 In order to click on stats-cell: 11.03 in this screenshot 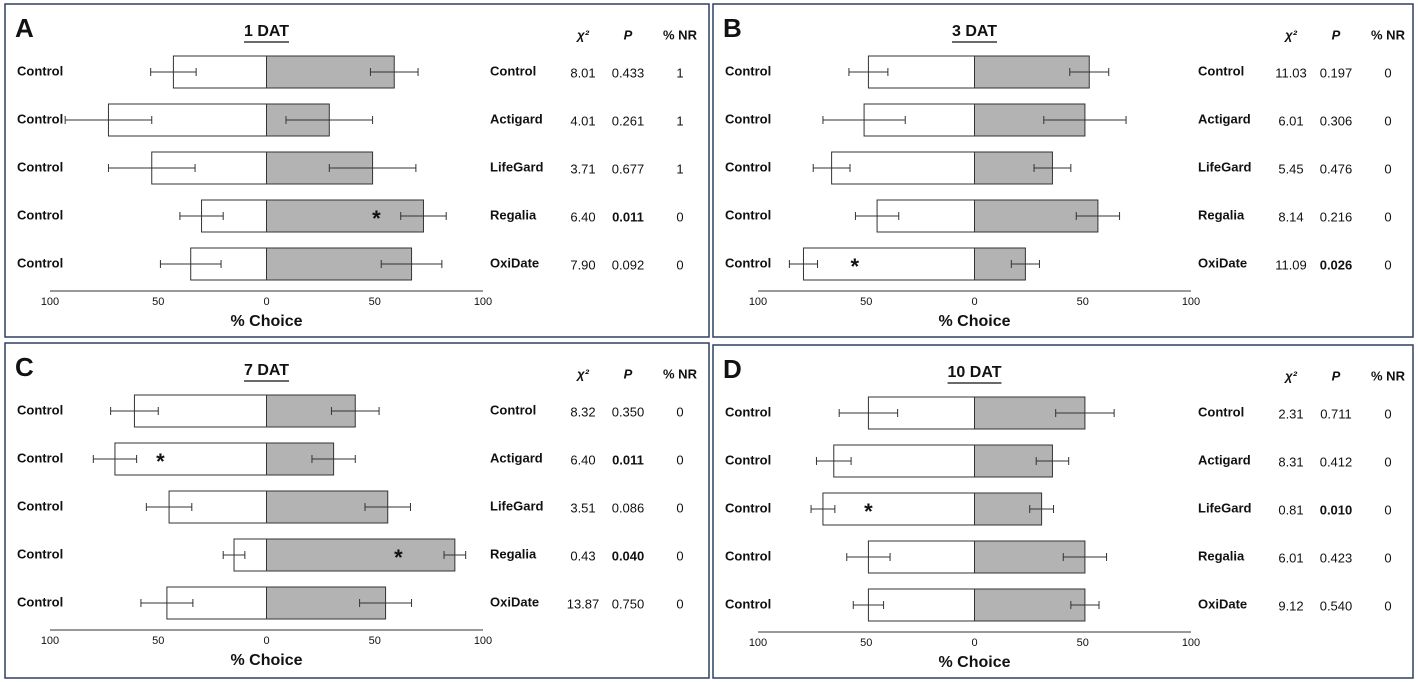, I will do `click(1291, 72)`.